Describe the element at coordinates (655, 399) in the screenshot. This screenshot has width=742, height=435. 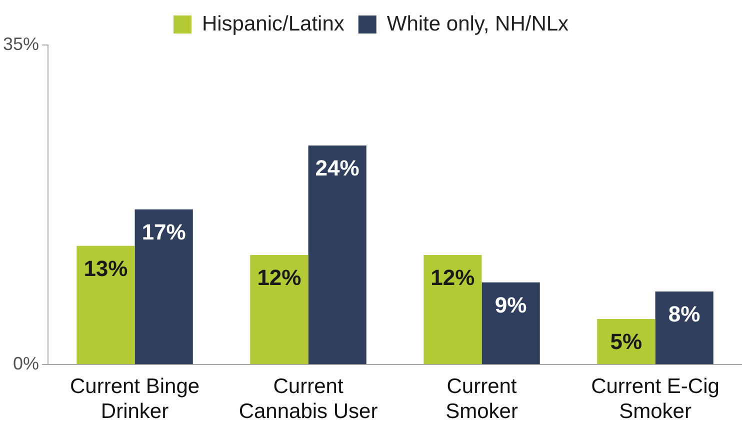
I see `x-tick-label: Current E-Cig Smoker` at that location.